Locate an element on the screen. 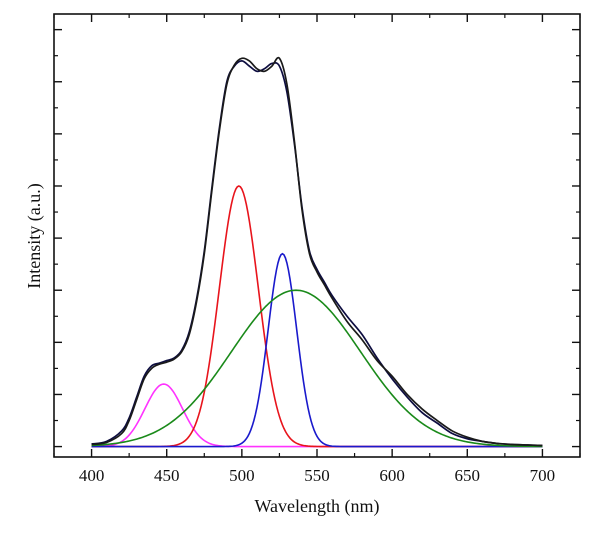 This screenshot has width=600, height=540. x-tick-label: 700 is located at coordinates (543, 475).